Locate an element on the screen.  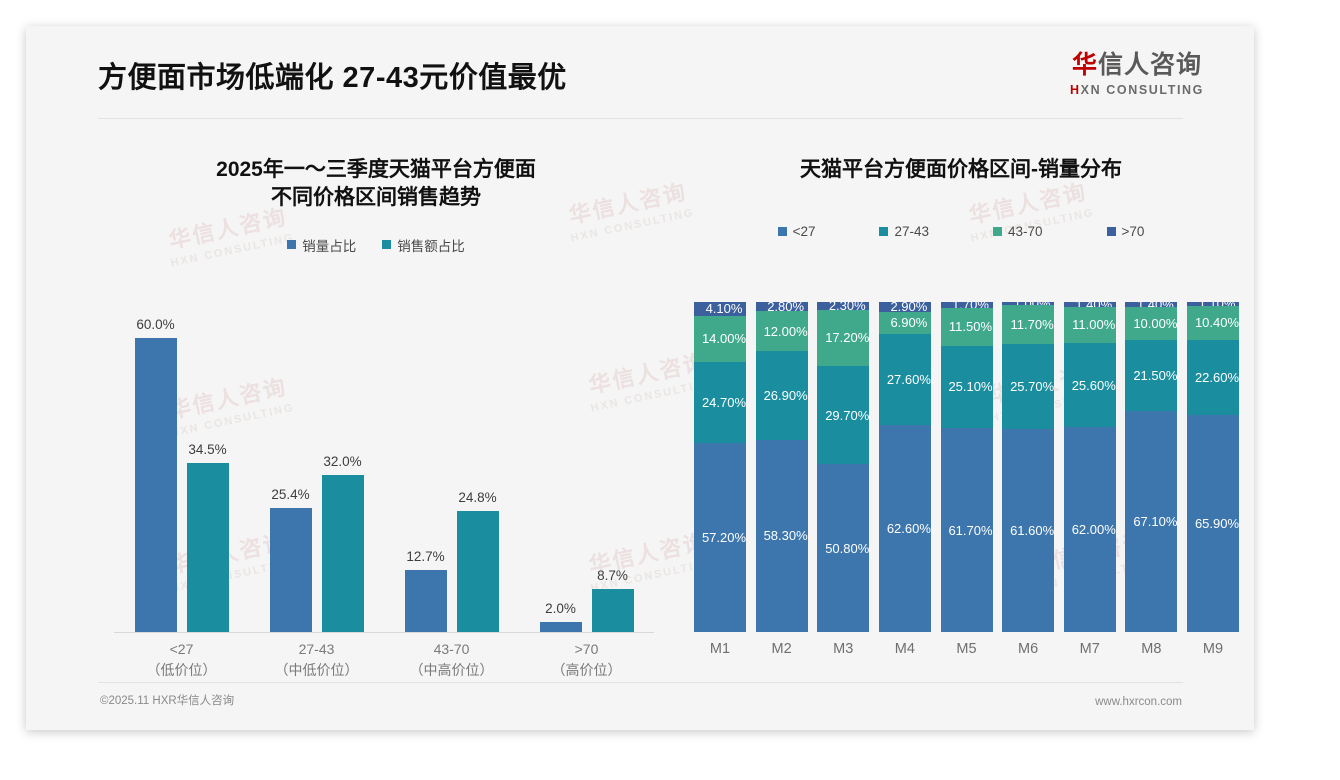
stack-segment: 2.30% is located at coordinates (843, 306).